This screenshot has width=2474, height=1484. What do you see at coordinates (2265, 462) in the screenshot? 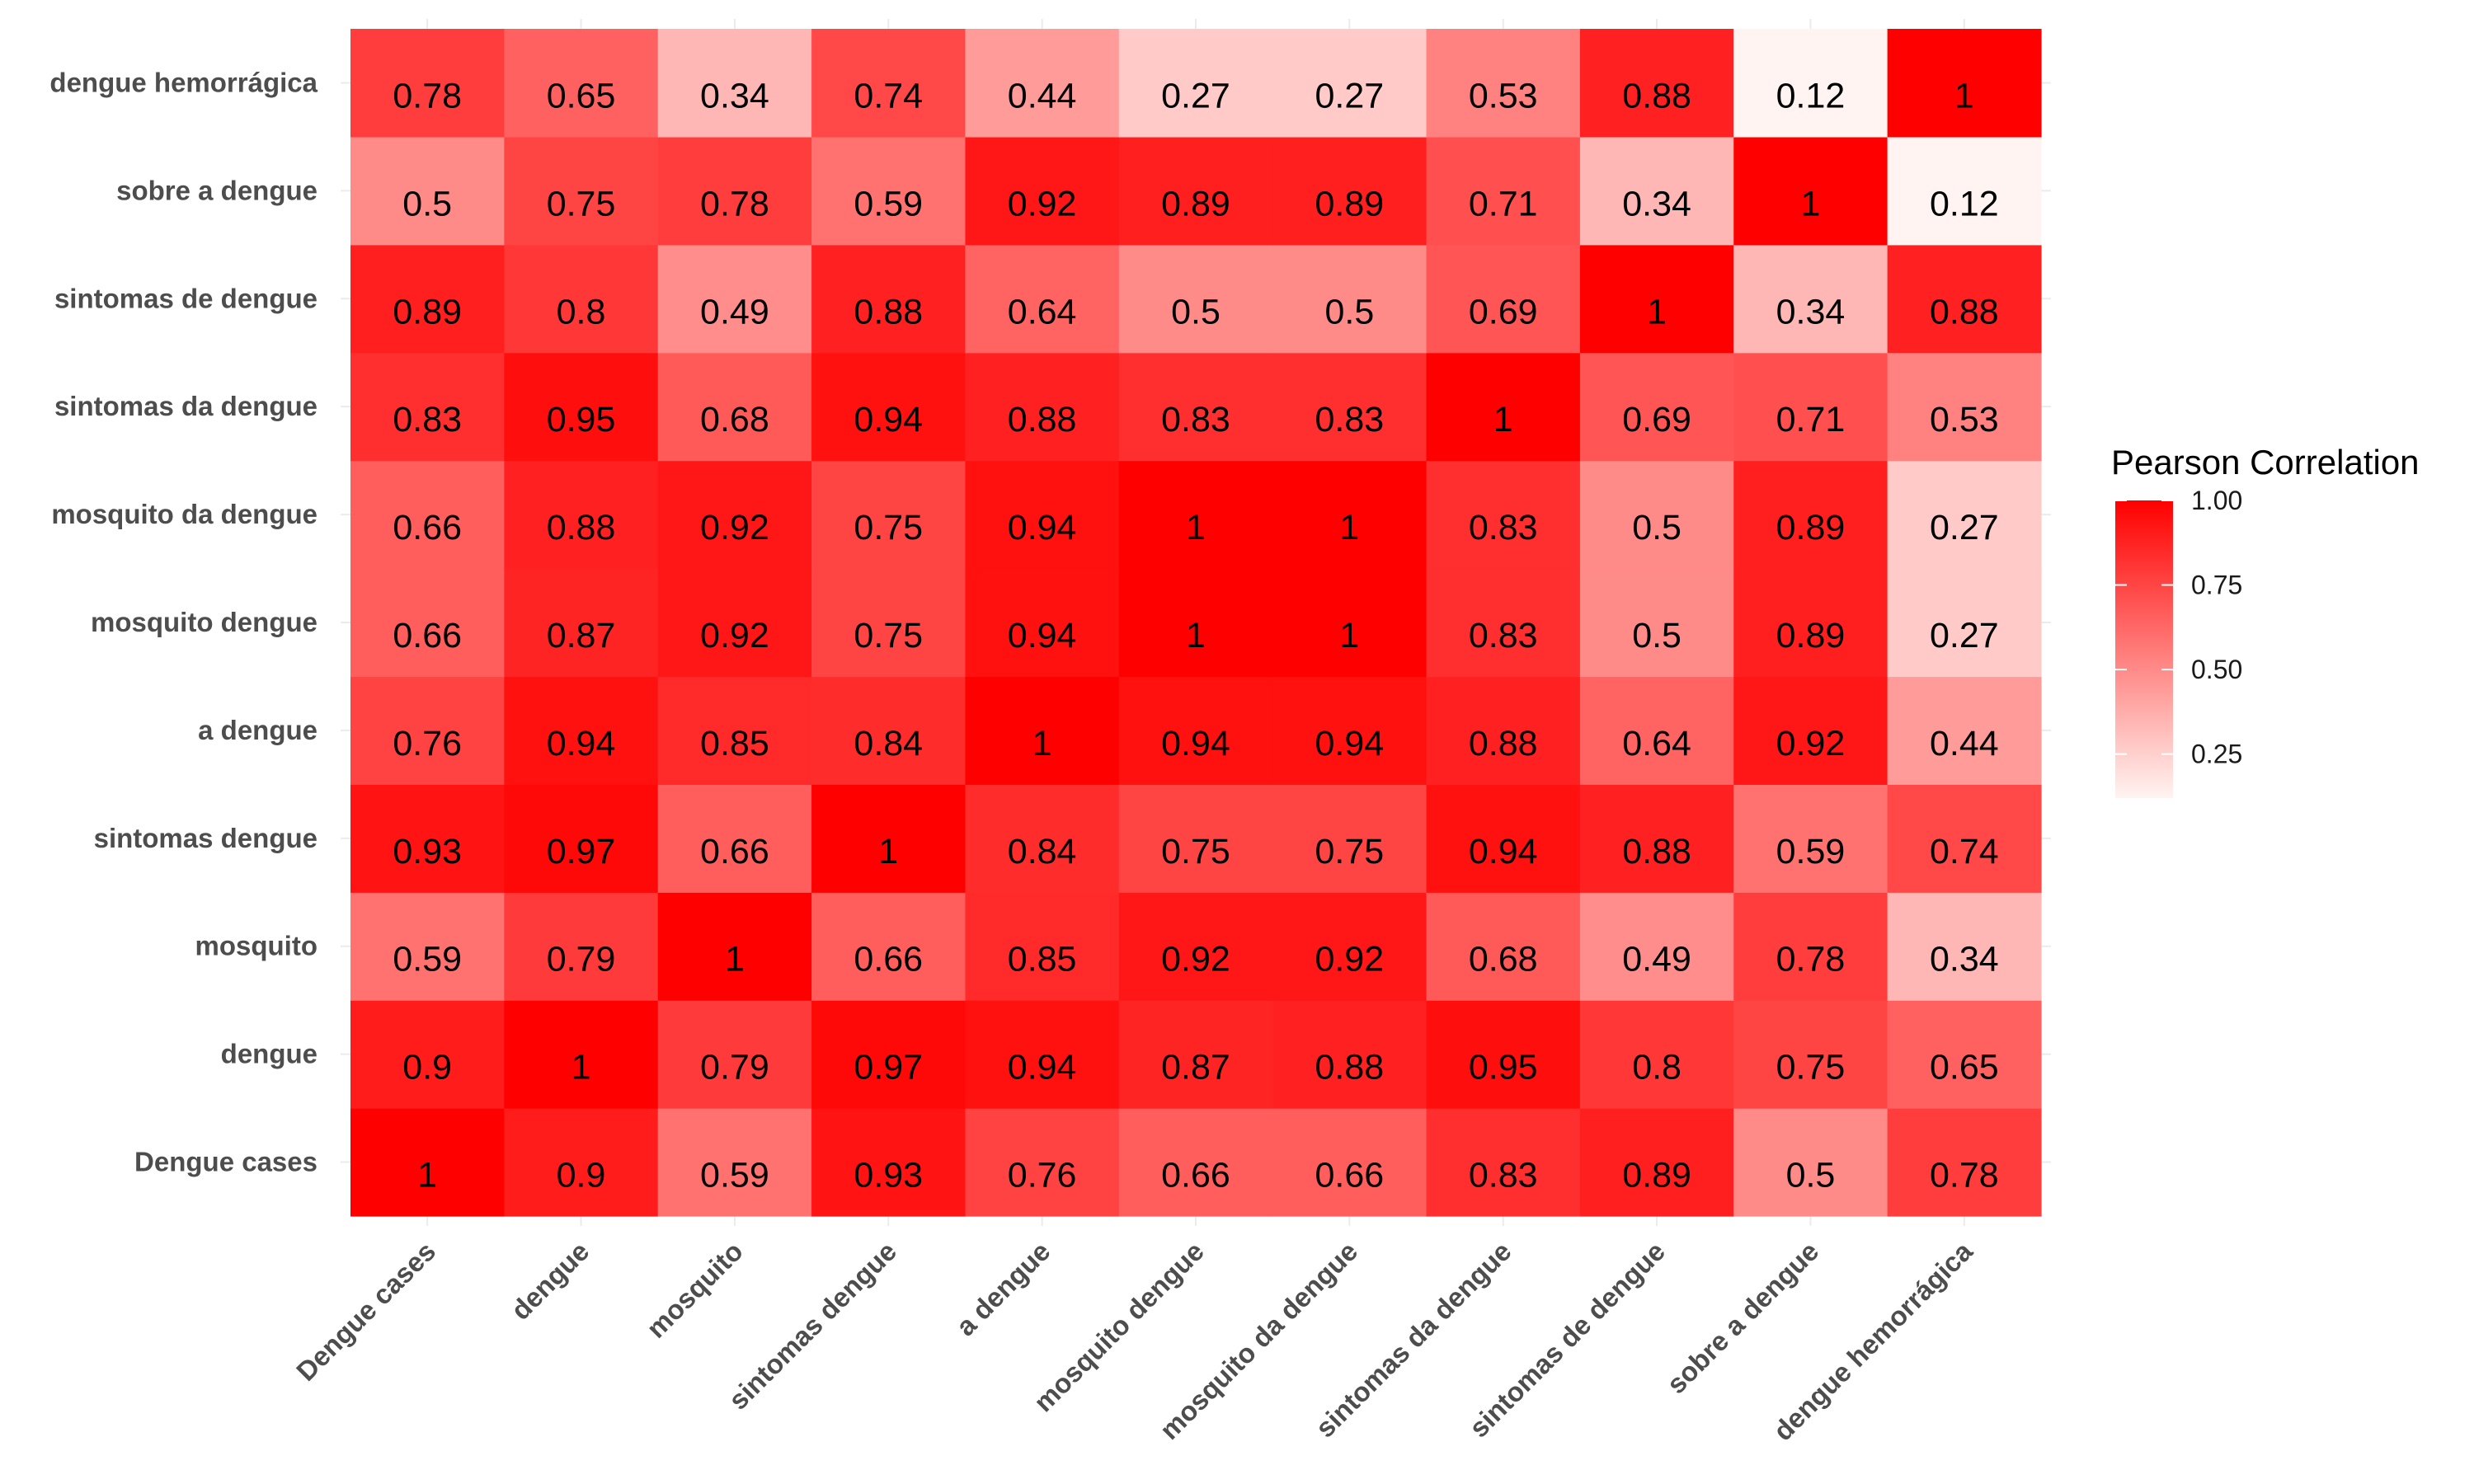
I see `legend-title: Pearson Correlation` at bounding box center [2265, 462].